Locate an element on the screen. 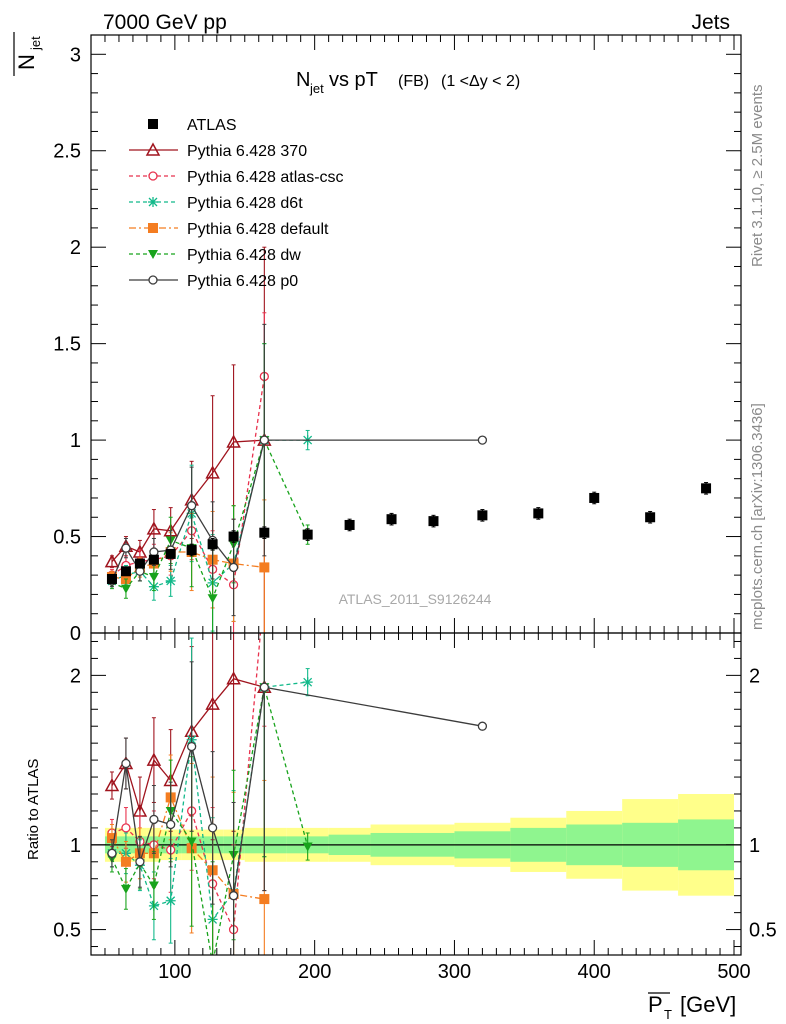  legend-item-pythia-6-428-atlas-csc: Pythia 6.428 atlas-csc is located at coordinates (236, 177).